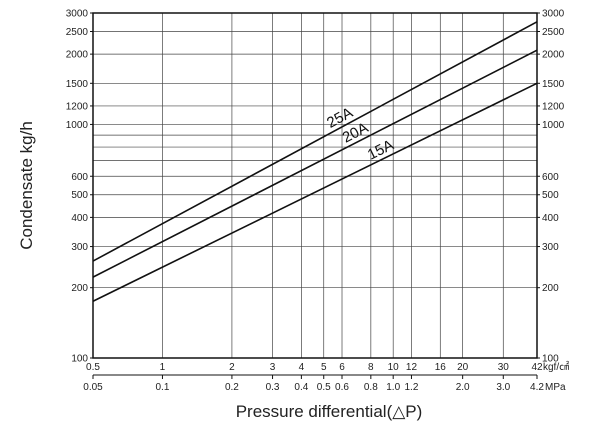  I want to click on x2-tick-label: 0.8, so click(371, 387).